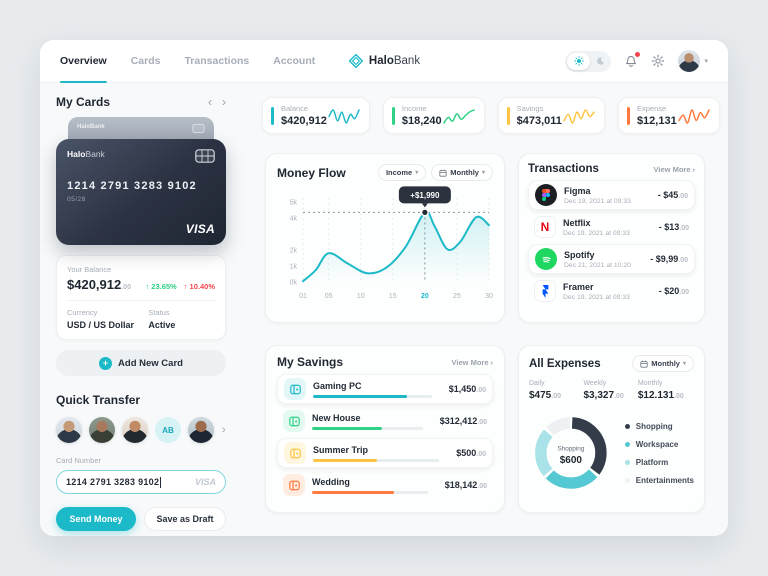  I want to click on figma-icon, so click(546, 195).